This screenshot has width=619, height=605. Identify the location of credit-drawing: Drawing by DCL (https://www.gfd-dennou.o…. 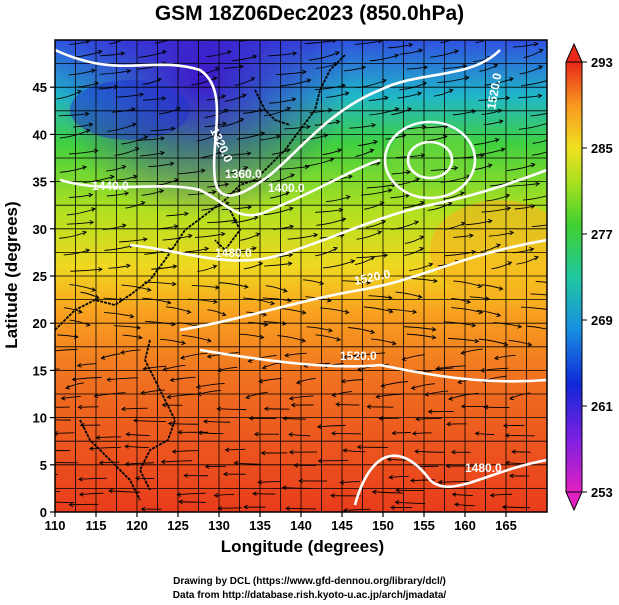
(309, 581).